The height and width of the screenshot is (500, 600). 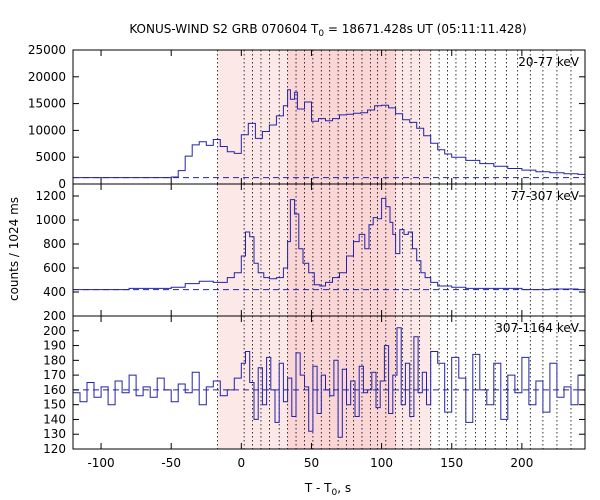 What do you see at coordinates (311, 463) in the screenshot?
I see `x-tick-label: 50` at bounding box center [311, 463].